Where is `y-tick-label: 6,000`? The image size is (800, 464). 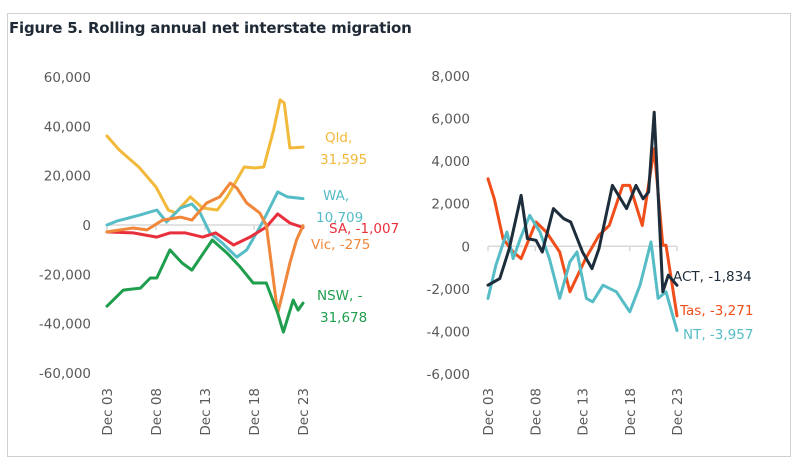
y-tick-label: 6,000 is located at coordinates (450, 120).